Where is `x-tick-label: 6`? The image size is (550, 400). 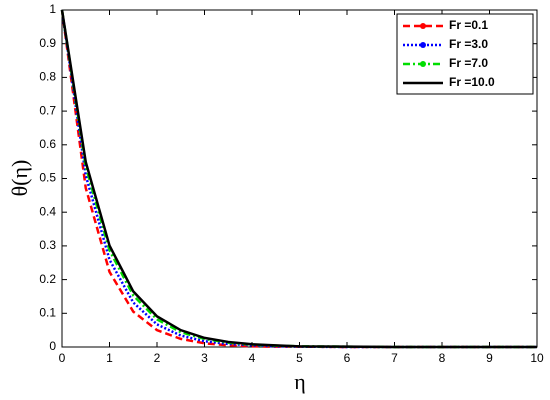 x-tick-label: 6 is located at coordinates (347, 358).